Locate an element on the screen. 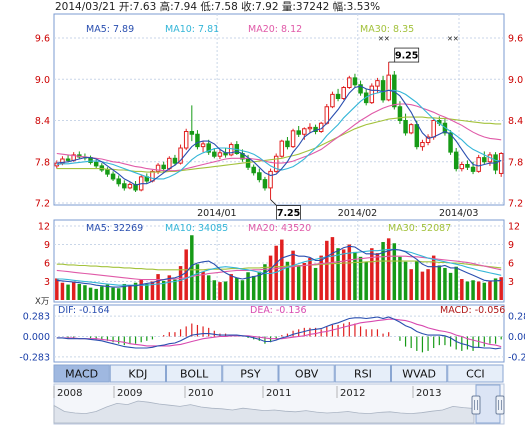 This screenshot has width=525, height=427. price-xtick: 2014/02 is located at coordinates (357, 213).